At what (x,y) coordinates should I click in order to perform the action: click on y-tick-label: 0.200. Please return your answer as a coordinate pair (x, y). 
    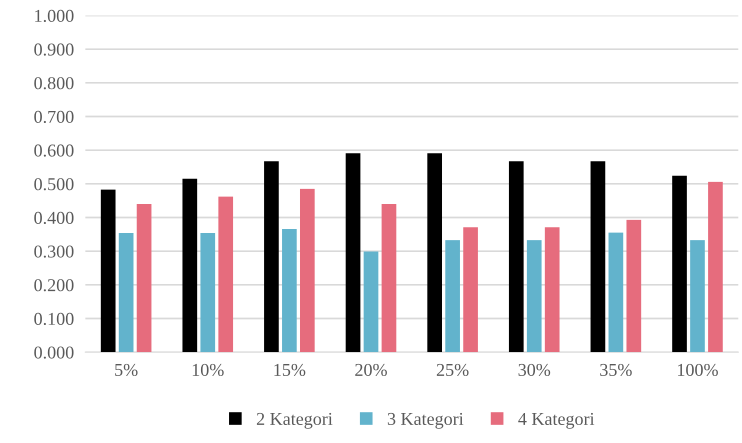
    Looking at the image, I should click on (54, 285).